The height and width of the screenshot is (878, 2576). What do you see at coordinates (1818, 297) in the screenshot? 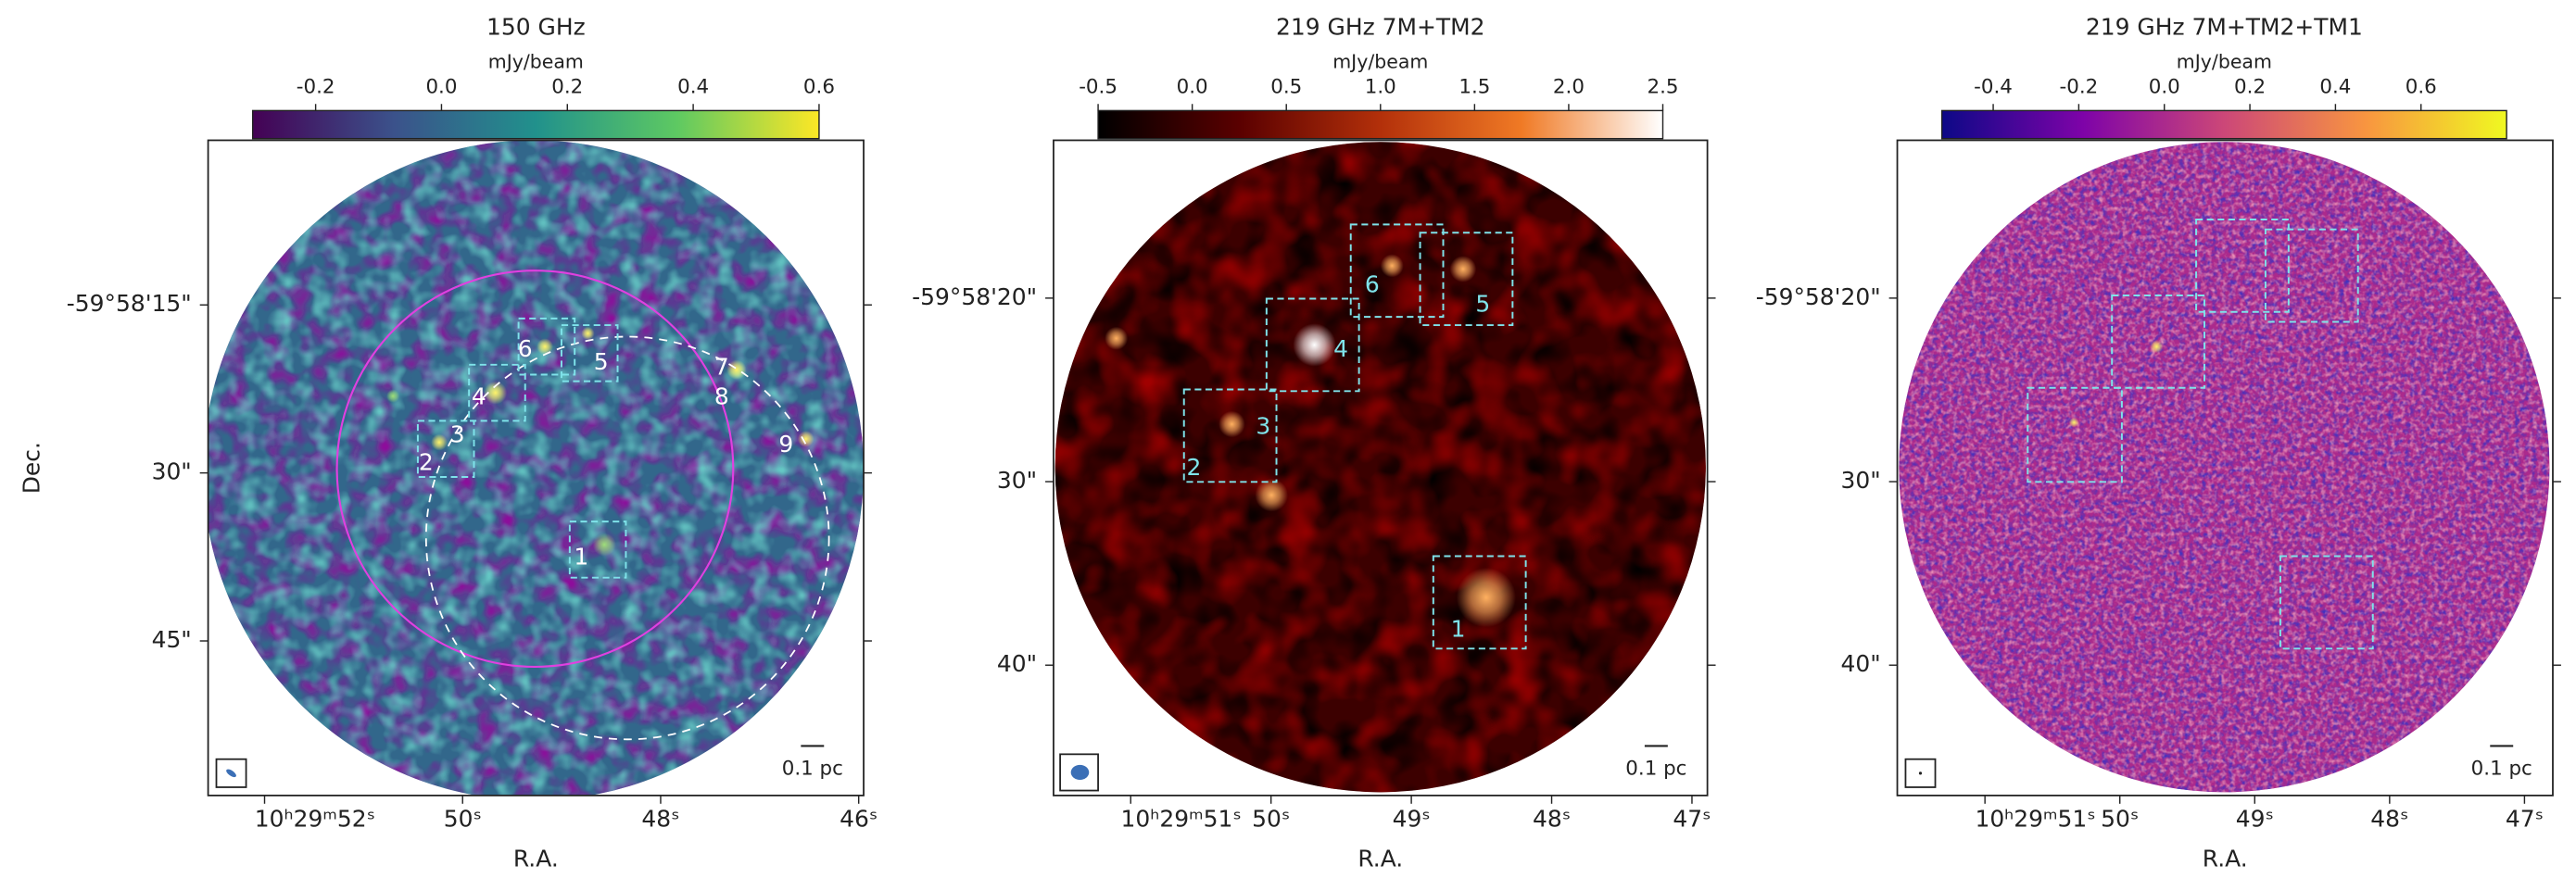
I see `y-tick-label: -59°58'20"` at bounding box center [1818, 297].